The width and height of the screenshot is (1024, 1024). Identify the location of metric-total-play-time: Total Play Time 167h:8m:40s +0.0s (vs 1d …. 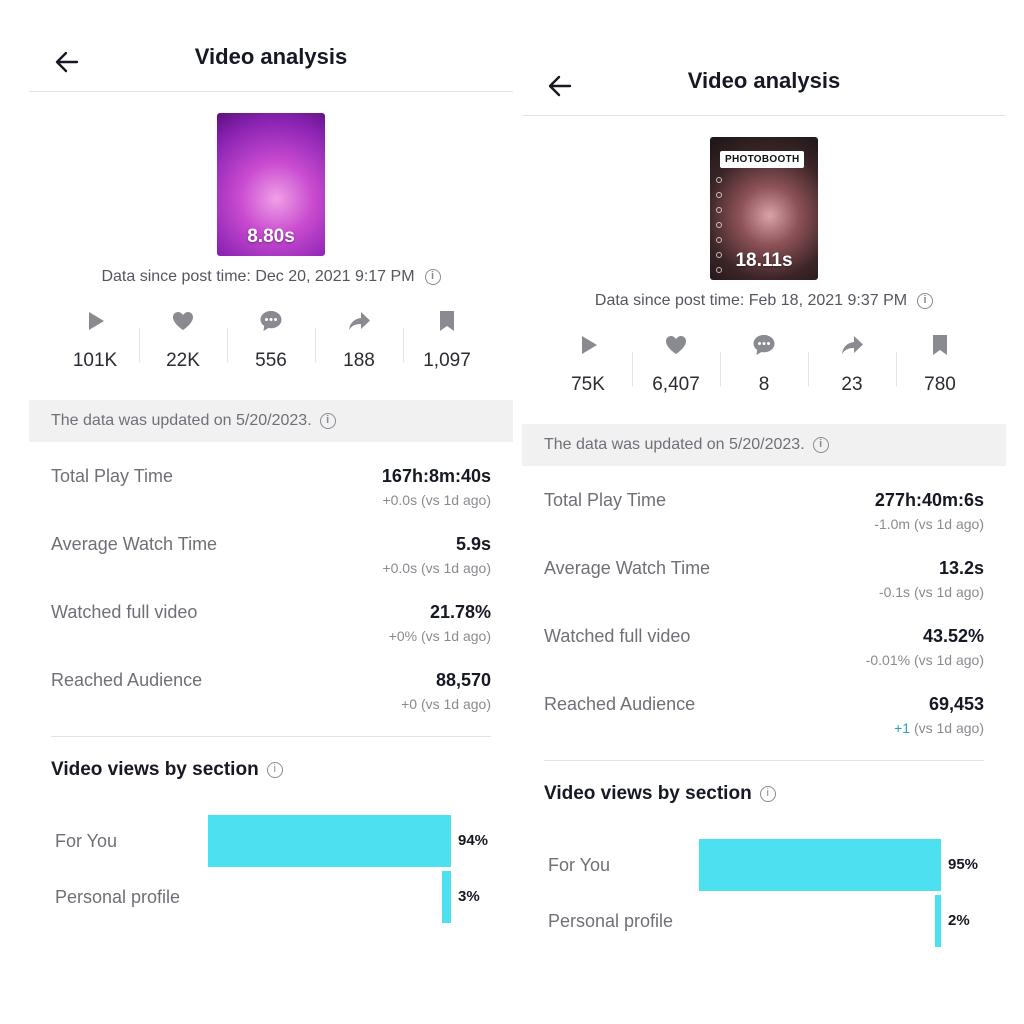
(271, 488).